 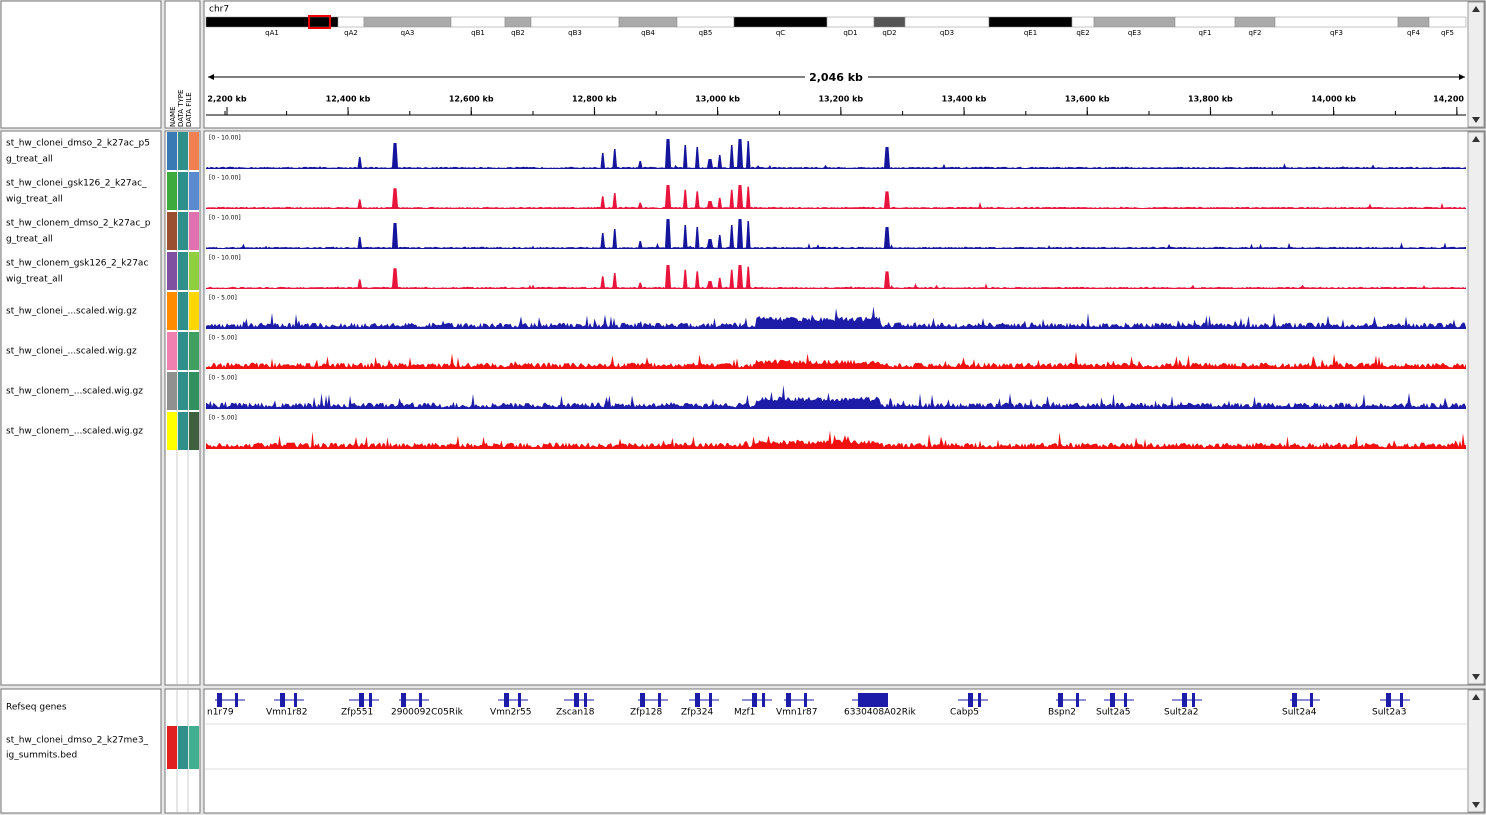 I want to click on cytoband-label: qA2, so click(x=351, y=33).